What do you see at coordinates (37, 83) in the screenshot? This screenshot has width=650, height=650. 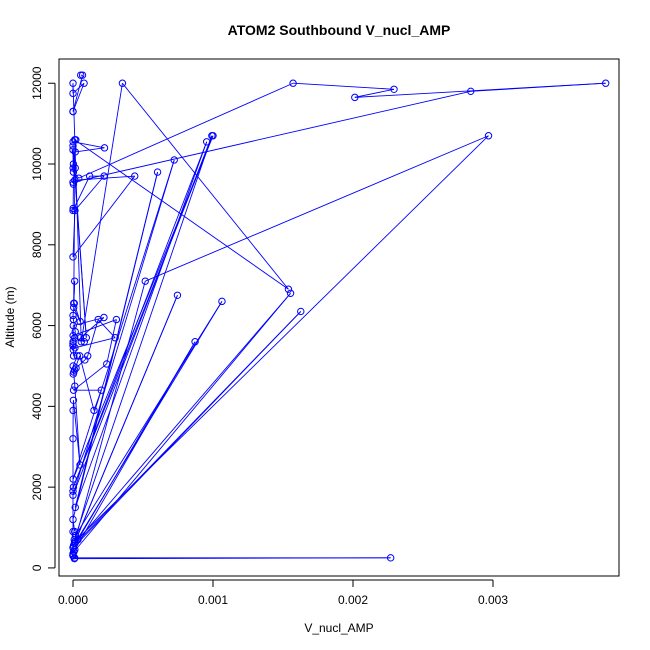 I see `y-tick-label: 12000` at bounding box center [37, 83].